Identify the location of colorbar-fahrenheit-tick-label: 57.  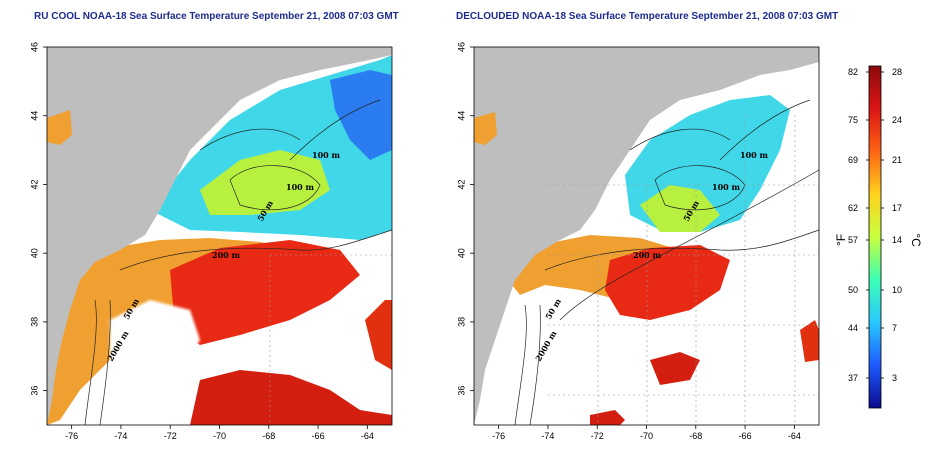
(853, 240).